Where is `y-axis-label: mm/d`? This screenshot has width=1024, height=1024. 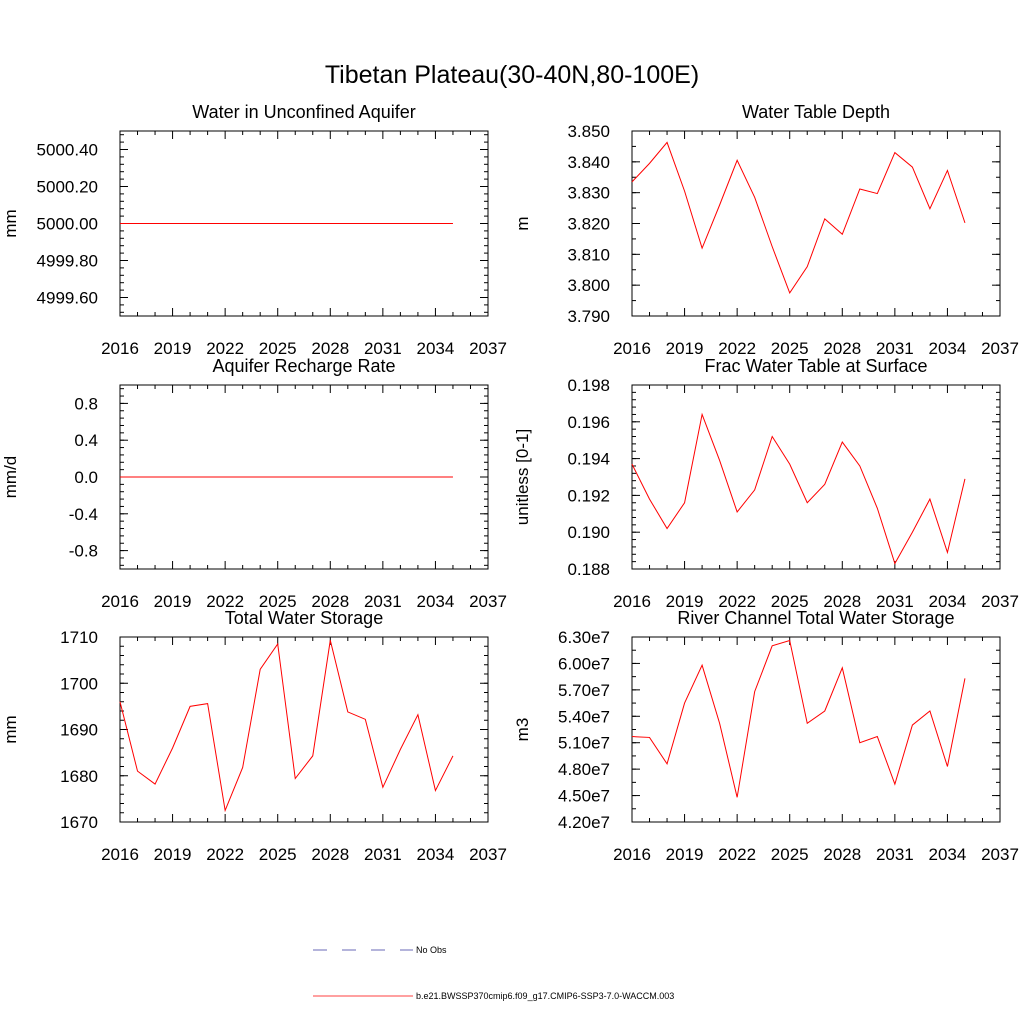 y-axis-label: mm/d is located at coordinates (10, 477).